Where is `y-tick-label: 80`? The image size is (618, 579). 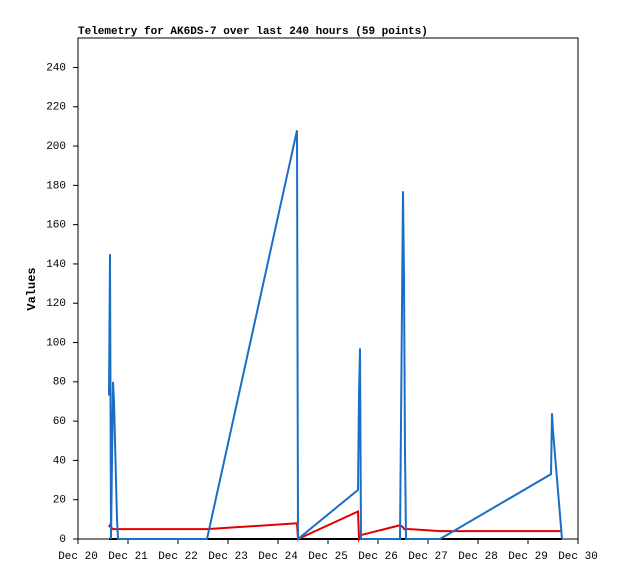 y-tick-label: 80 is located at coordinates (59, 383).